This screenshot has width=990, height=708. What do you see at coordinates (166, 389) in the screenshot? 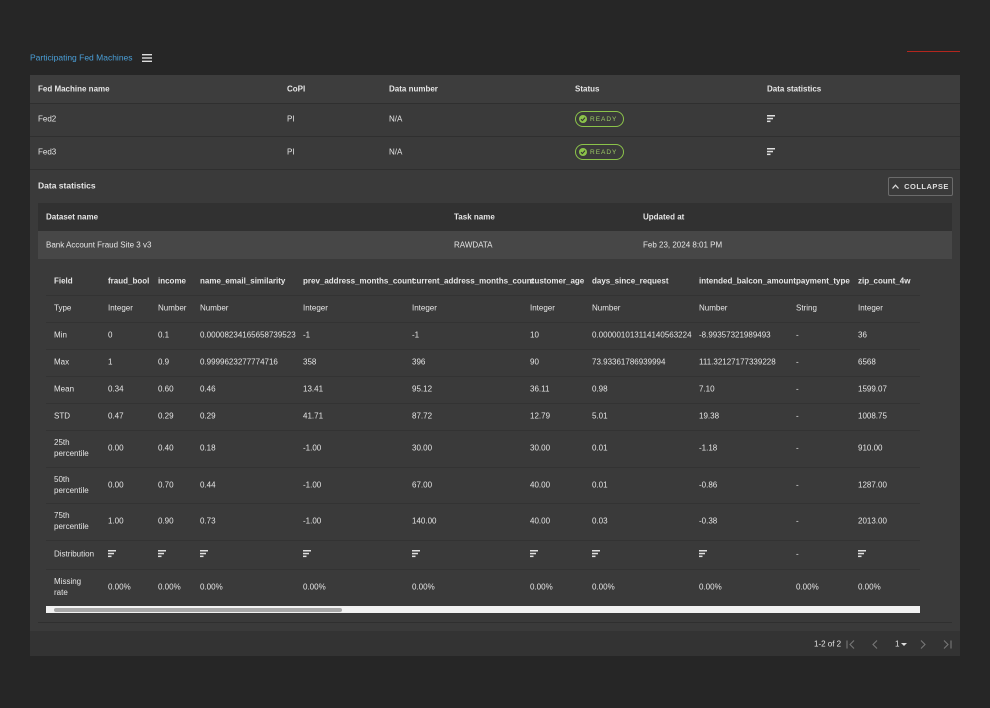
I see `cell: 0.60` at bounding box center [166, 389].